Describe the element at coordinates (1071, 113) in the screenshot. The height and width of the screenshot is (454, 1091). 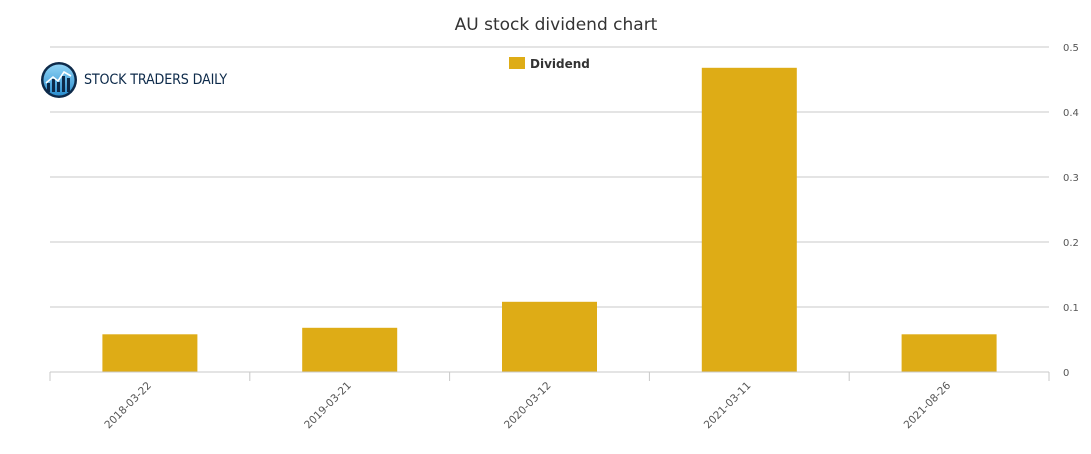
I see `y-tick-label: 0.4` at that location.